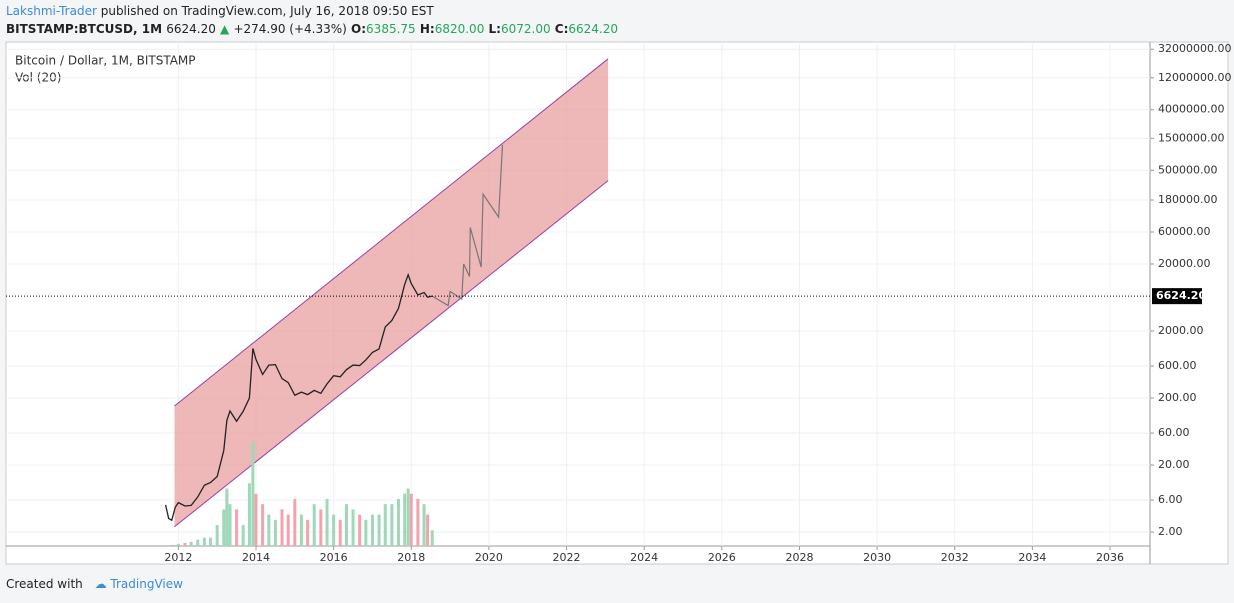  I want to click on open-label: O:, so click(359, 29).